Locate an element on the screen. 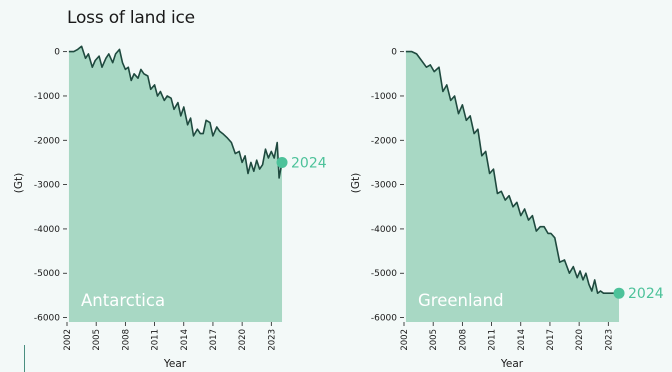  left-rule is located at coordinates (24, 358).